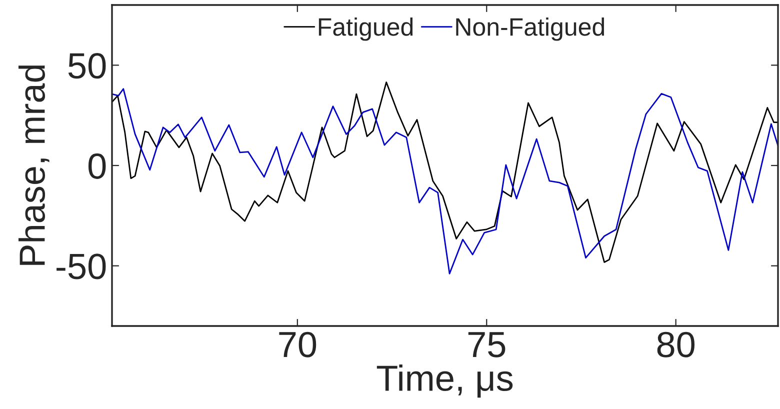  What do you see at coordinates (34, 165) in the screenshot?
I see `y-axis-title: Phase, mrad` at bounding box center [34, 165].